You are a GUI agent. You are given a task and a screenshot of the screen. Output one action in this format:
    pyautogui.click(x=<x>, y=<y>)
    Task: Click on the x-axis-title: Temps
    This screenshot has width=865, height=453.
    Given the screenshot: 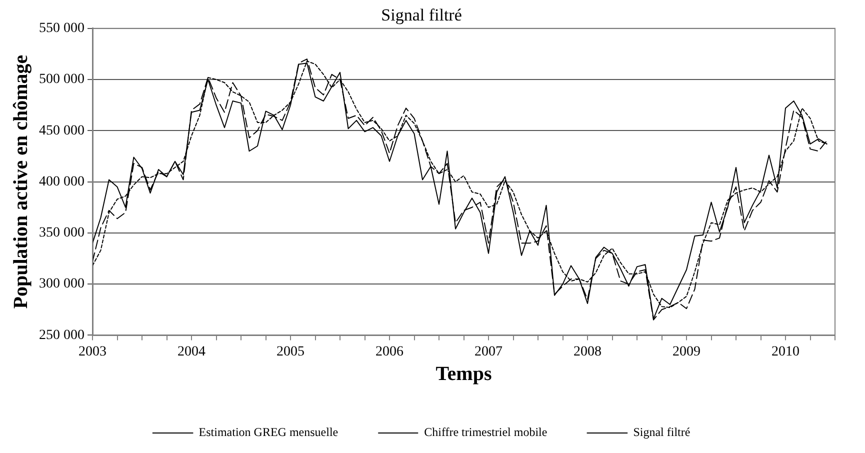 What is the action you would take?
    pyautogui.click(x=464, y=374)
    